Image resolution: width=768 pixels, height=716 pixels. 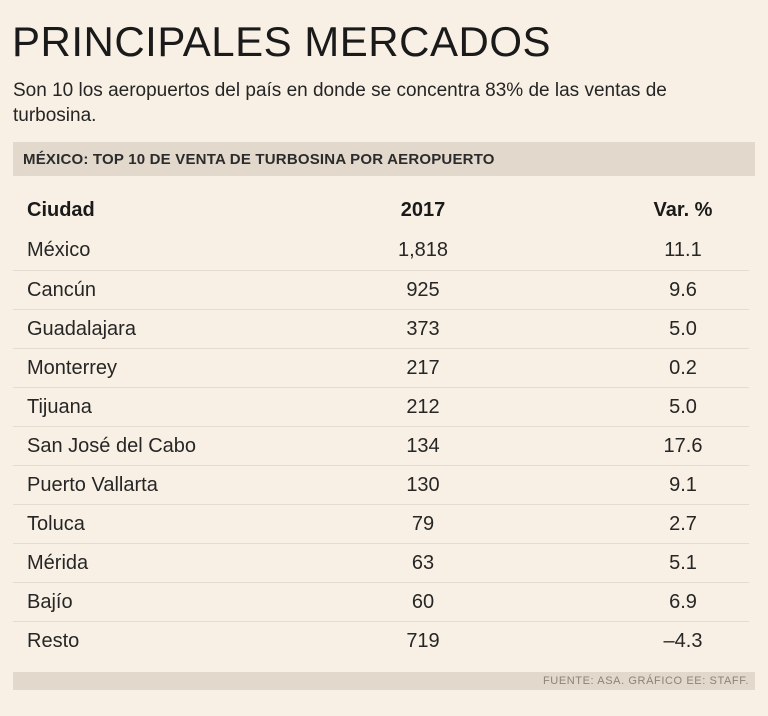 What do you see at coordinates (58, 562) in the screenshot?
I see `cell-ciudad: Mérida` at bounding box center [58, 562].